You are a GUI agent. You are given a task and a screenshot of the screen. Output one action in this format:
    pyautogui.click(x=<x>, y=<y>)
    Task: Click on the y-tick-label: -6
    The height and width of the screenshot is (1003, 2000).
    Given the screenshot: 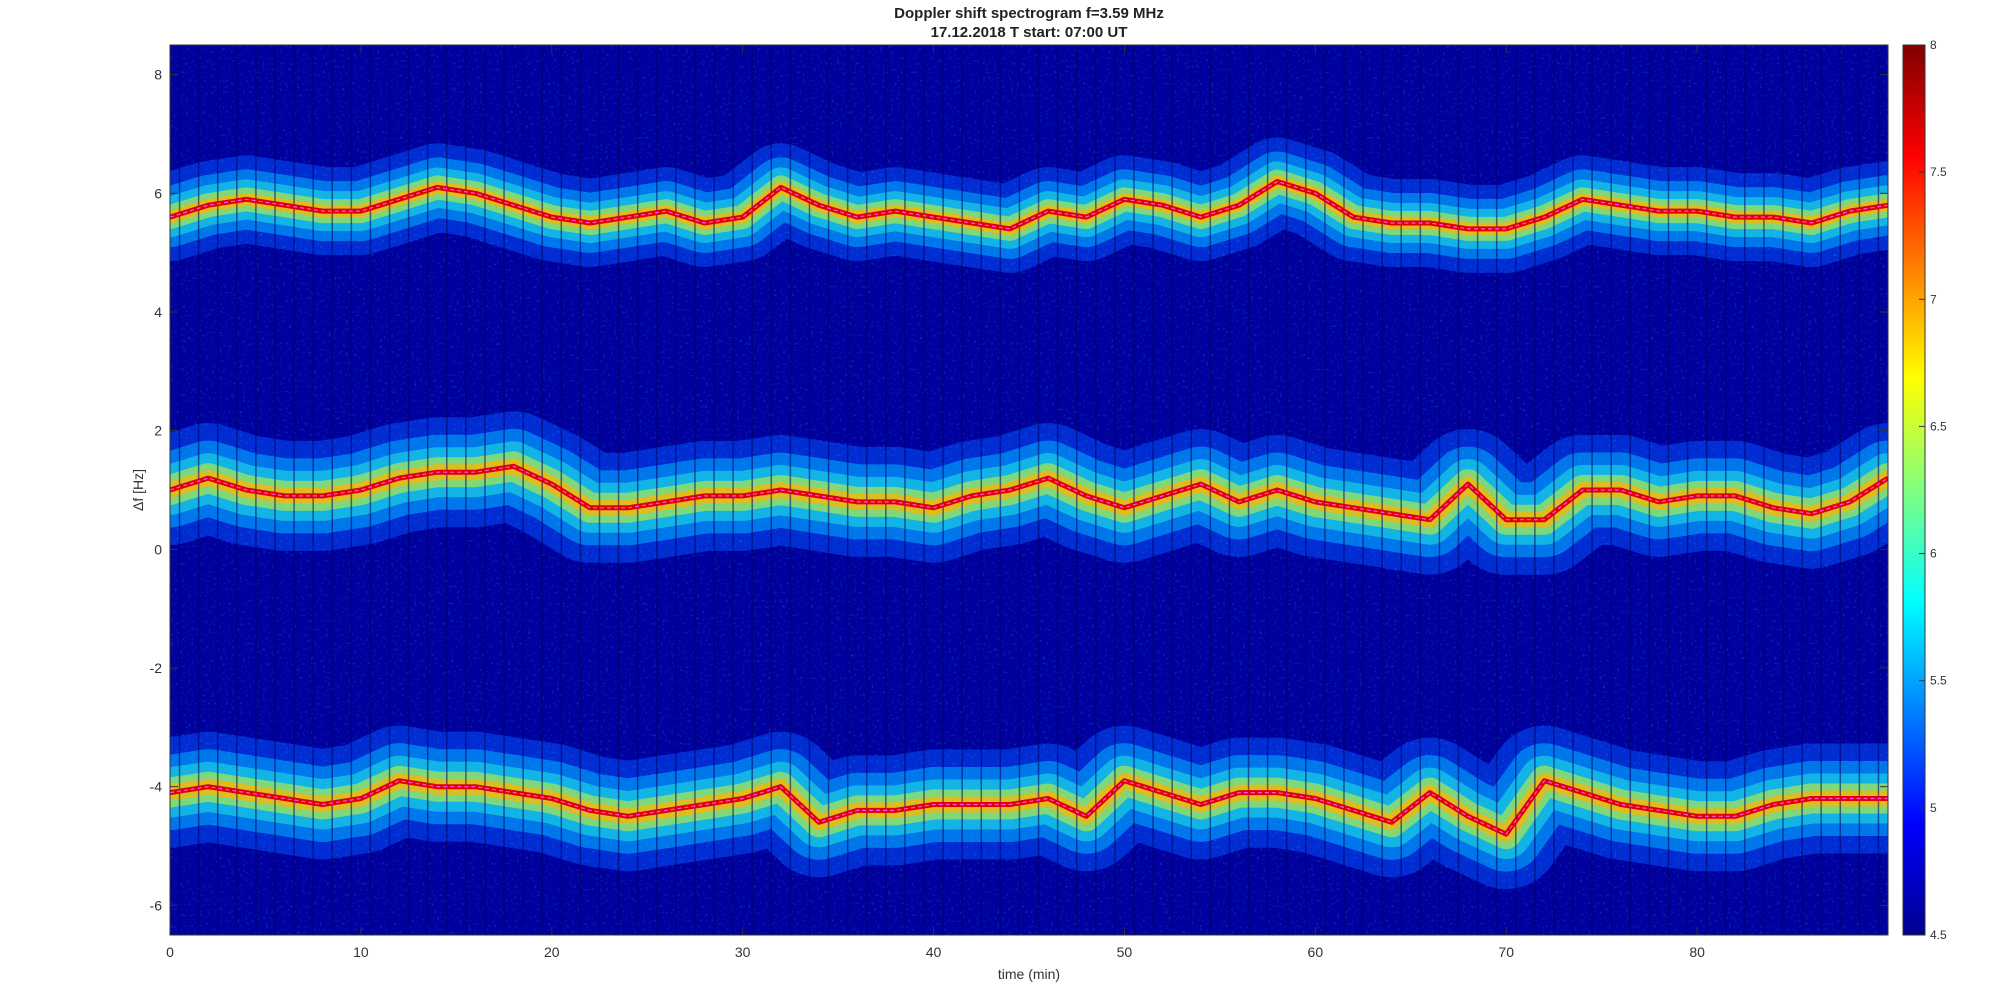 What is the action you would take?
    pyautogui.click(x=156, y=905)
    